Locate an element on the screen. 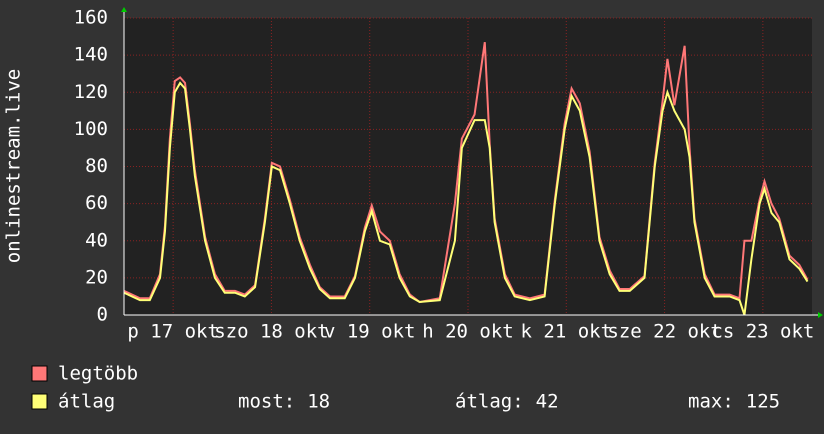 The width and height of the screenshot is (824, 434). y-axis-label: onlinestream.live is located at coordinates (14, 166).